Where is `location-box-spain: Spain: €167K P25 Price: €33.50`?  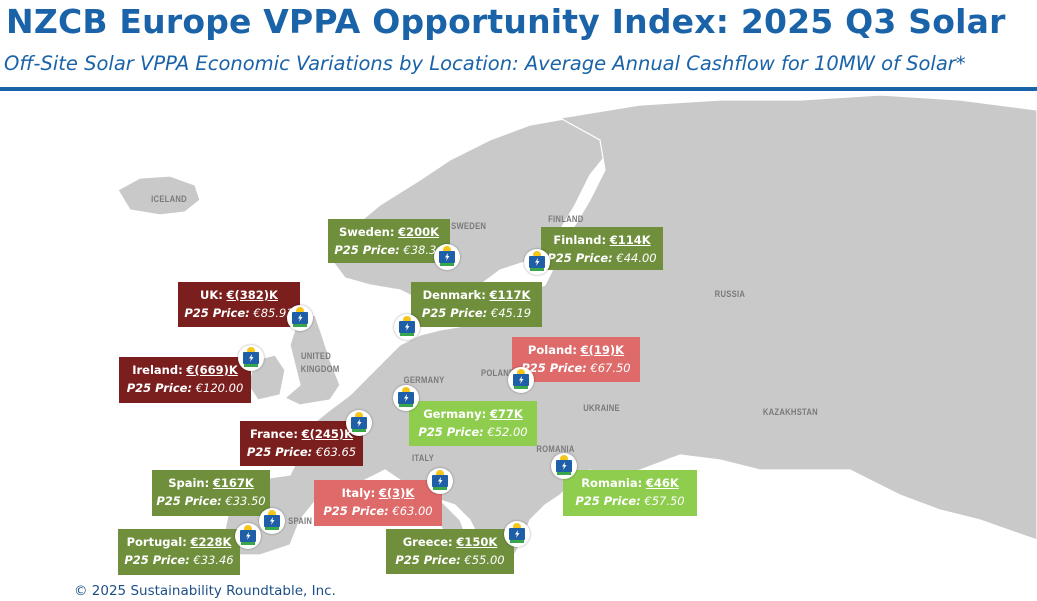
location-box-spain: Spain: €167K P25 Price: €33.50 is located at coordinates (211, 493).